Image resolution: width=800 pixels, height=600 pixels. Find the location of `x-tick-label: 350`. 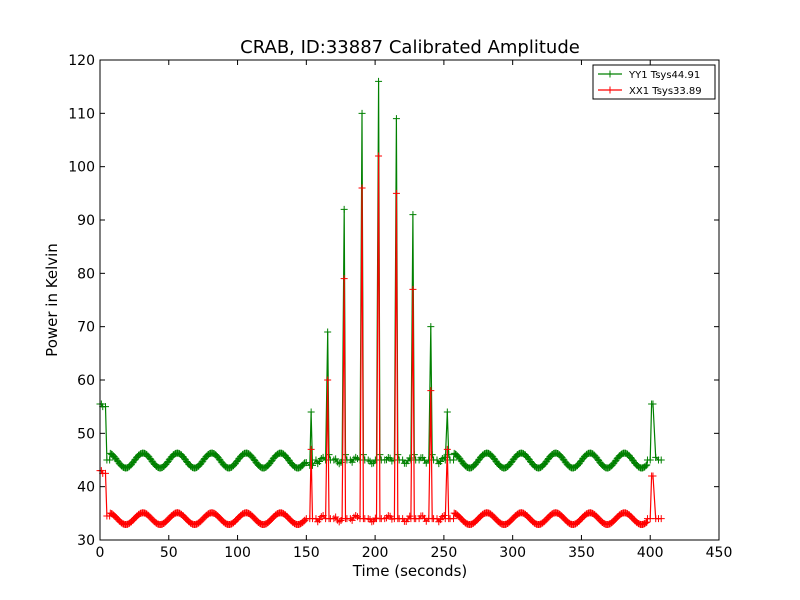

x-tick-label: 350 is located at coordinates (581, 553).